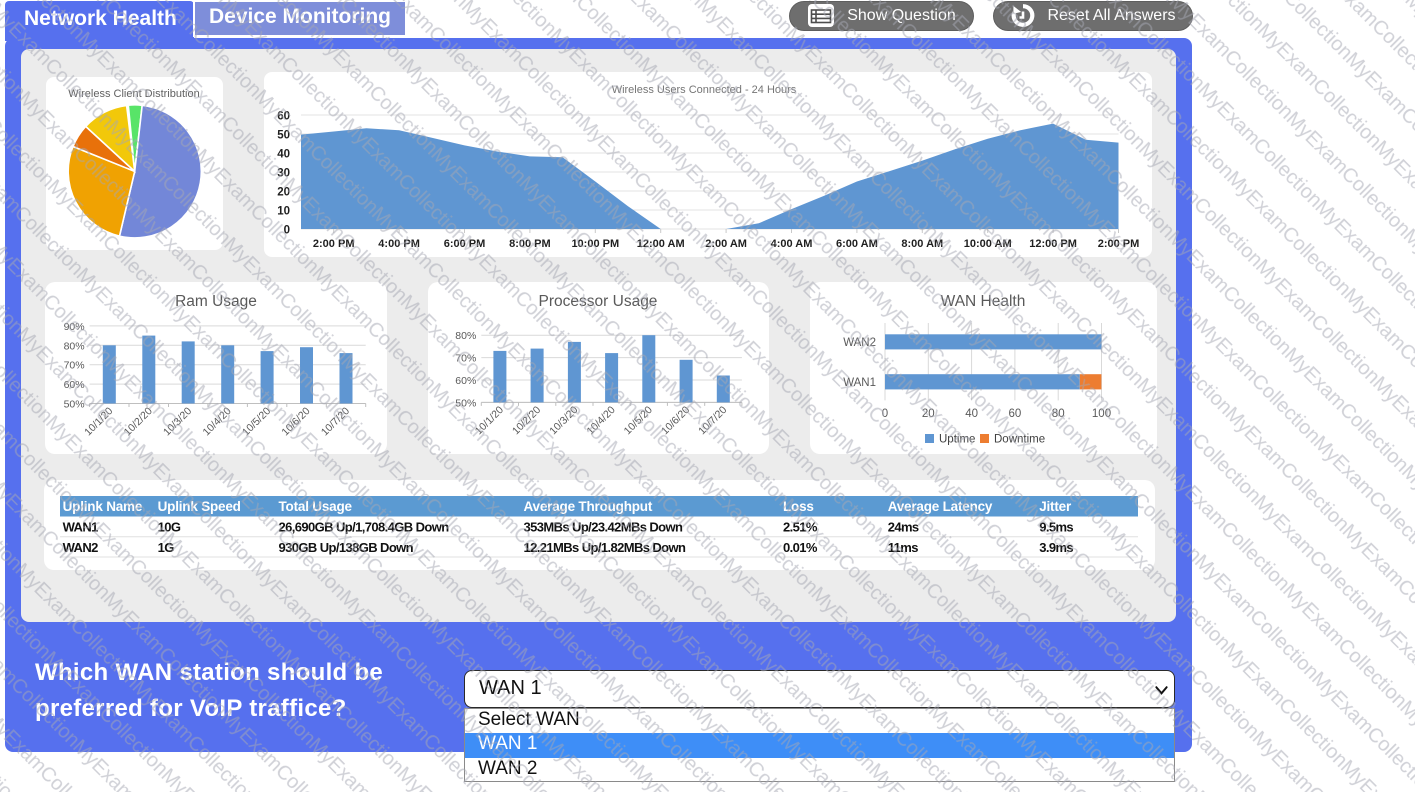 This screenshot has width=1415, height=792. I want to click on svg-text: WAN1, so click(81, 527).